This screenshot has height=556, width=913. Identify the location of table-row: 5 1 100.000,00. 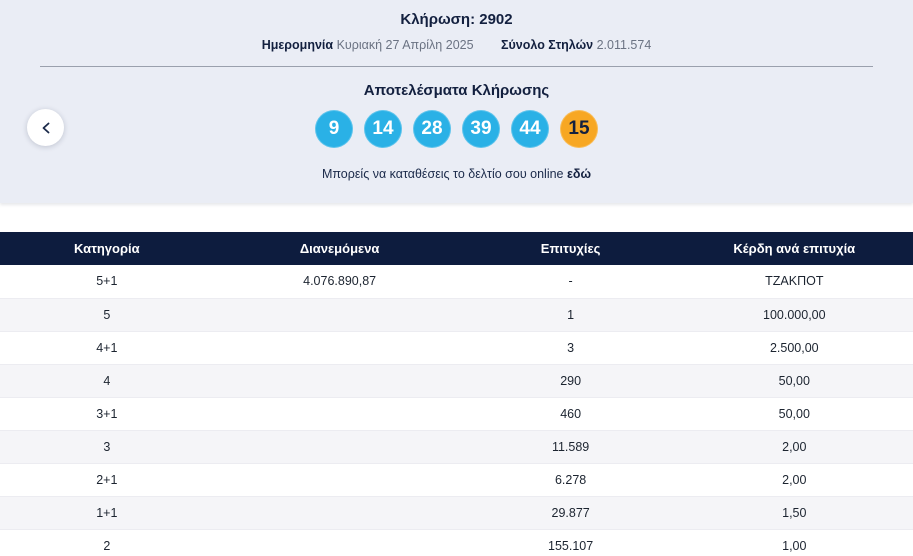
(456, 314).